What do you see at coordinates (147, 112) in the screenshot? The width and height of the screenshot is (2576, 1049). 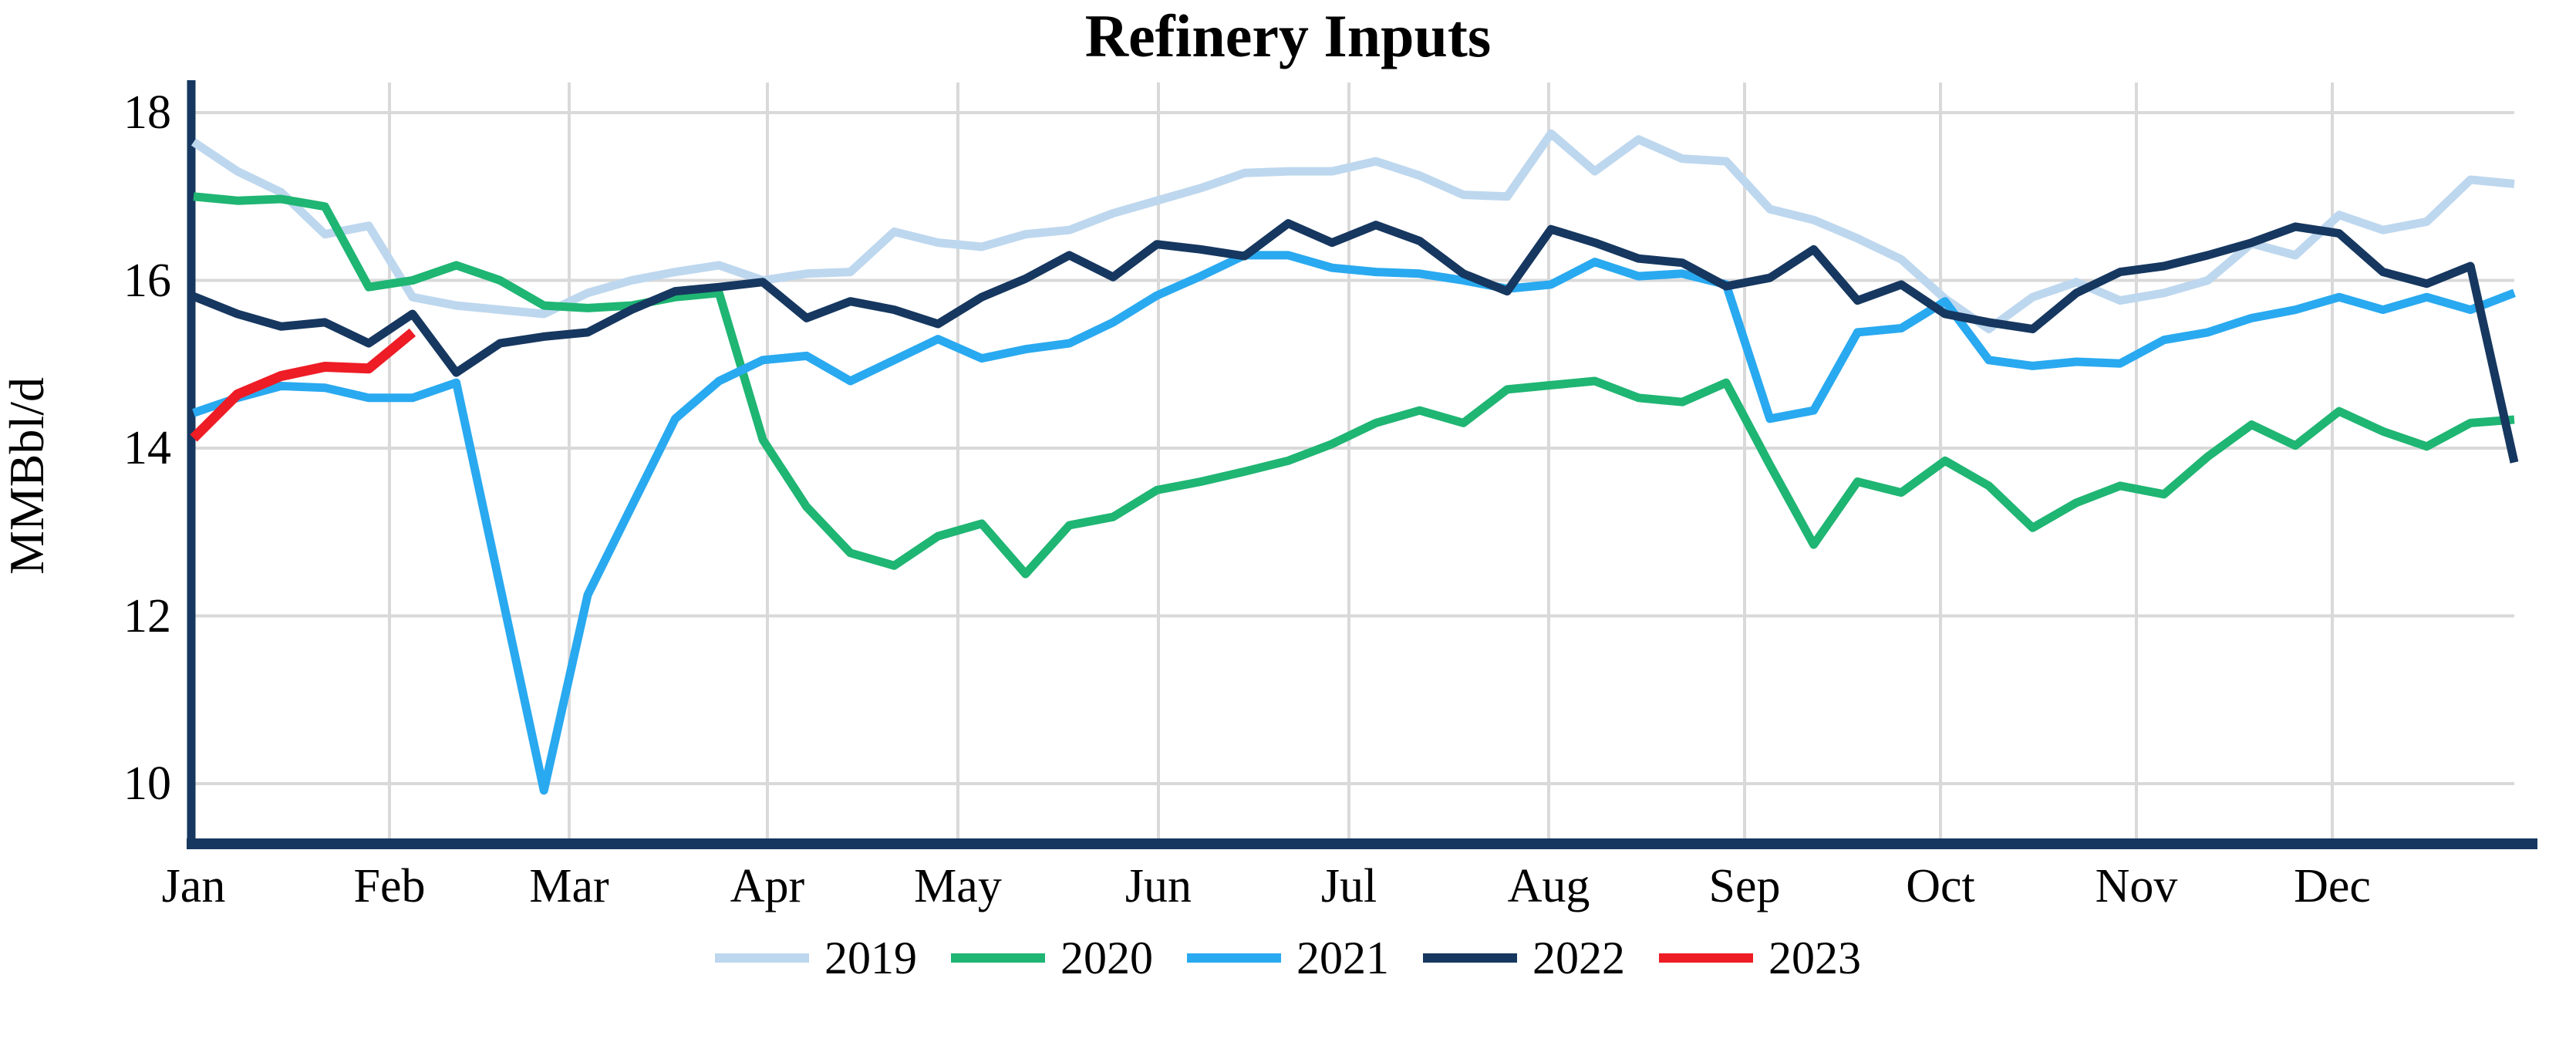 I see `y-tick-label-18: 18` at bounding box center [147, 112].